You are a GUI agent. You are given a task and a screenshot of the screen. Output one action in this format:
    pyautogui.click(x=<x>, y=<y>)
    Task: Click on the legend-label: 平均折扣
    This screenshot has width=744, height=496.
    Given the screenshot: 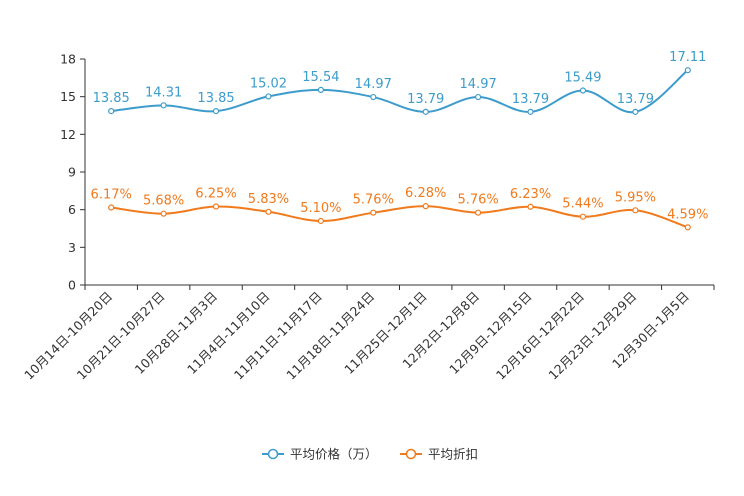 What is the action you would take?
    pyautogui.click(x=453, y=454)
    